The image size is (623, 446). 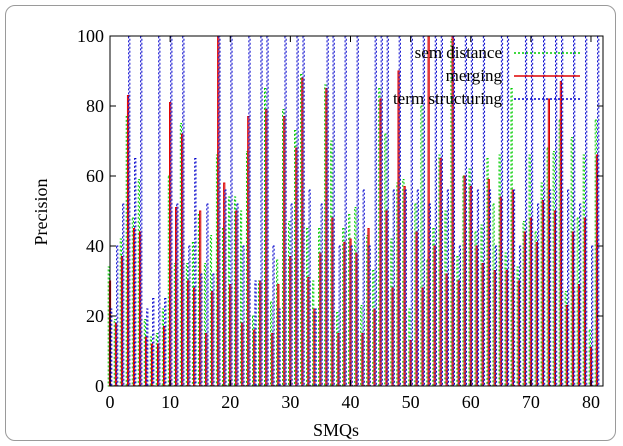 What do you see at coordinates (411, 402) in the screenshot?
I see `x-tick-label: 50` at bounding box center [411, 402].